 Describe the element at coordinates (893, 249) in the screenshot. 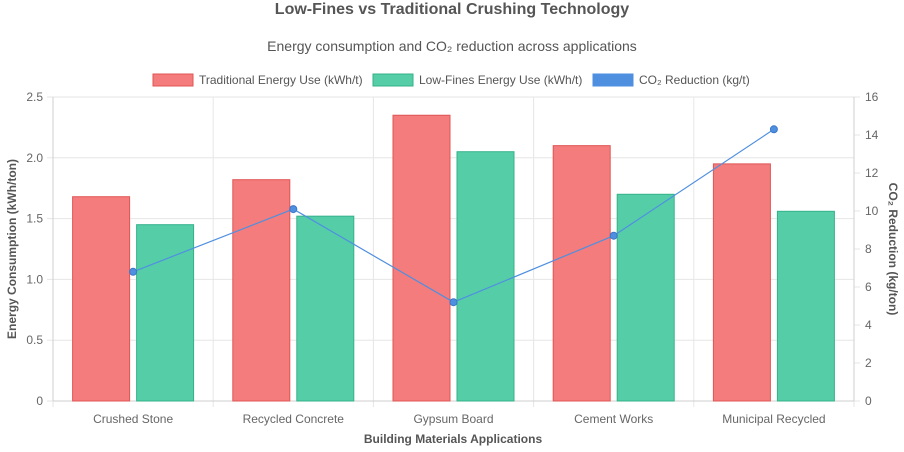

I see `y2-axis-title: CO₂ Reduction (kg/ton)` at that location.